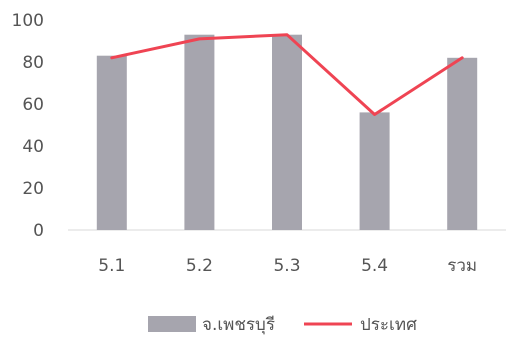  I want to click on bar-5.2, so click(199, 132).